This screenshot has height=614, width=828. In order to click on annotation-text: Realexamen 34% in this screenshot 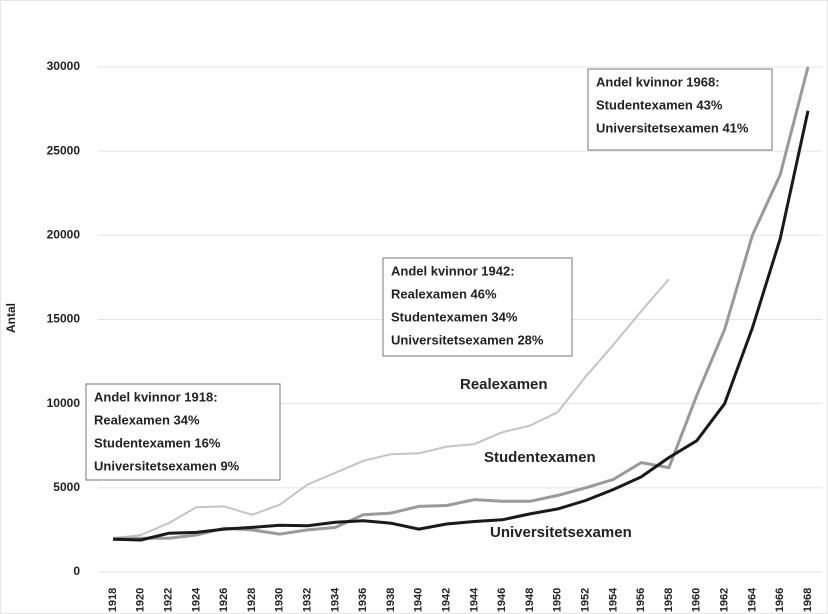, I will do `click(147, 419)`.